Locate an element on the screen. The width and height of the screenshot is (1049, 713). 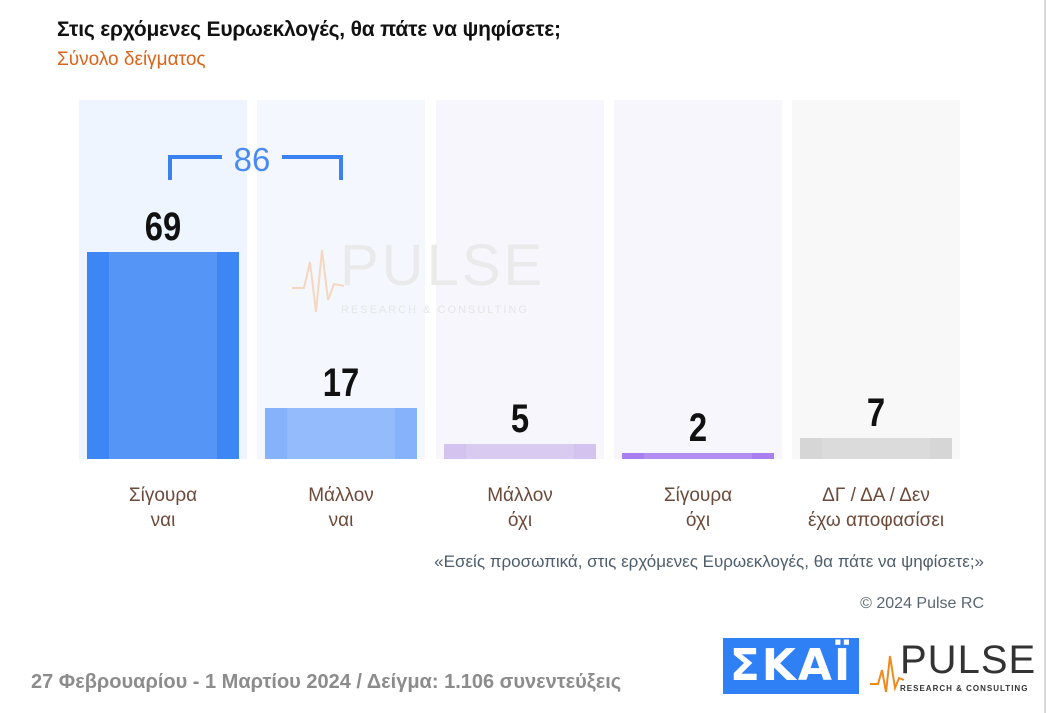
skai-logo: ΣΚΑΪ is located at coordinates (791, 666).